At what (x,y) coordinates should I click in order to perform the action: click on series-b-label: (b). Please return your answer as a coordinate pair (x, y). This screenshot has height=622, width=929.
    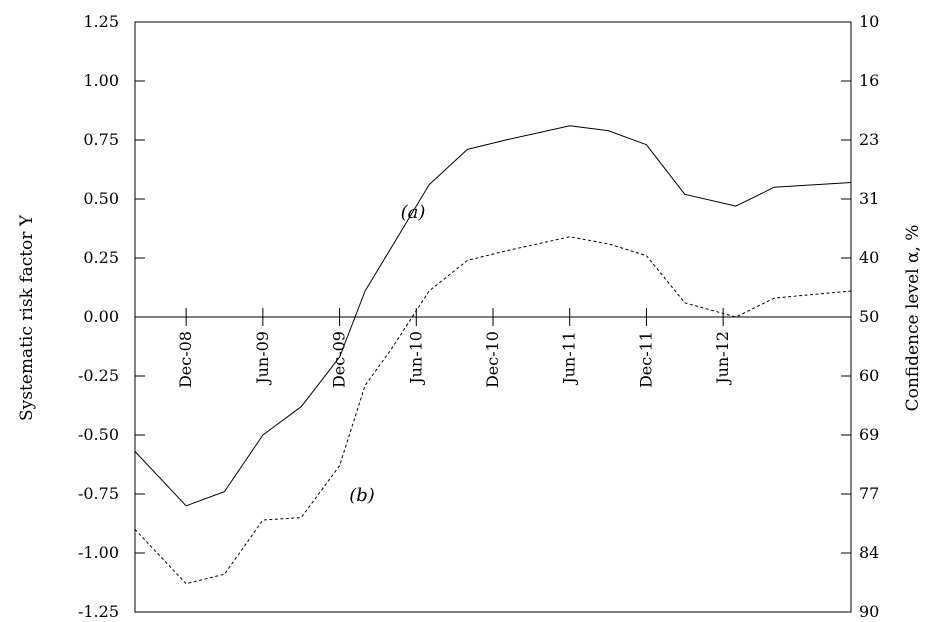
    Looking at the image, I should click on (362, 495).